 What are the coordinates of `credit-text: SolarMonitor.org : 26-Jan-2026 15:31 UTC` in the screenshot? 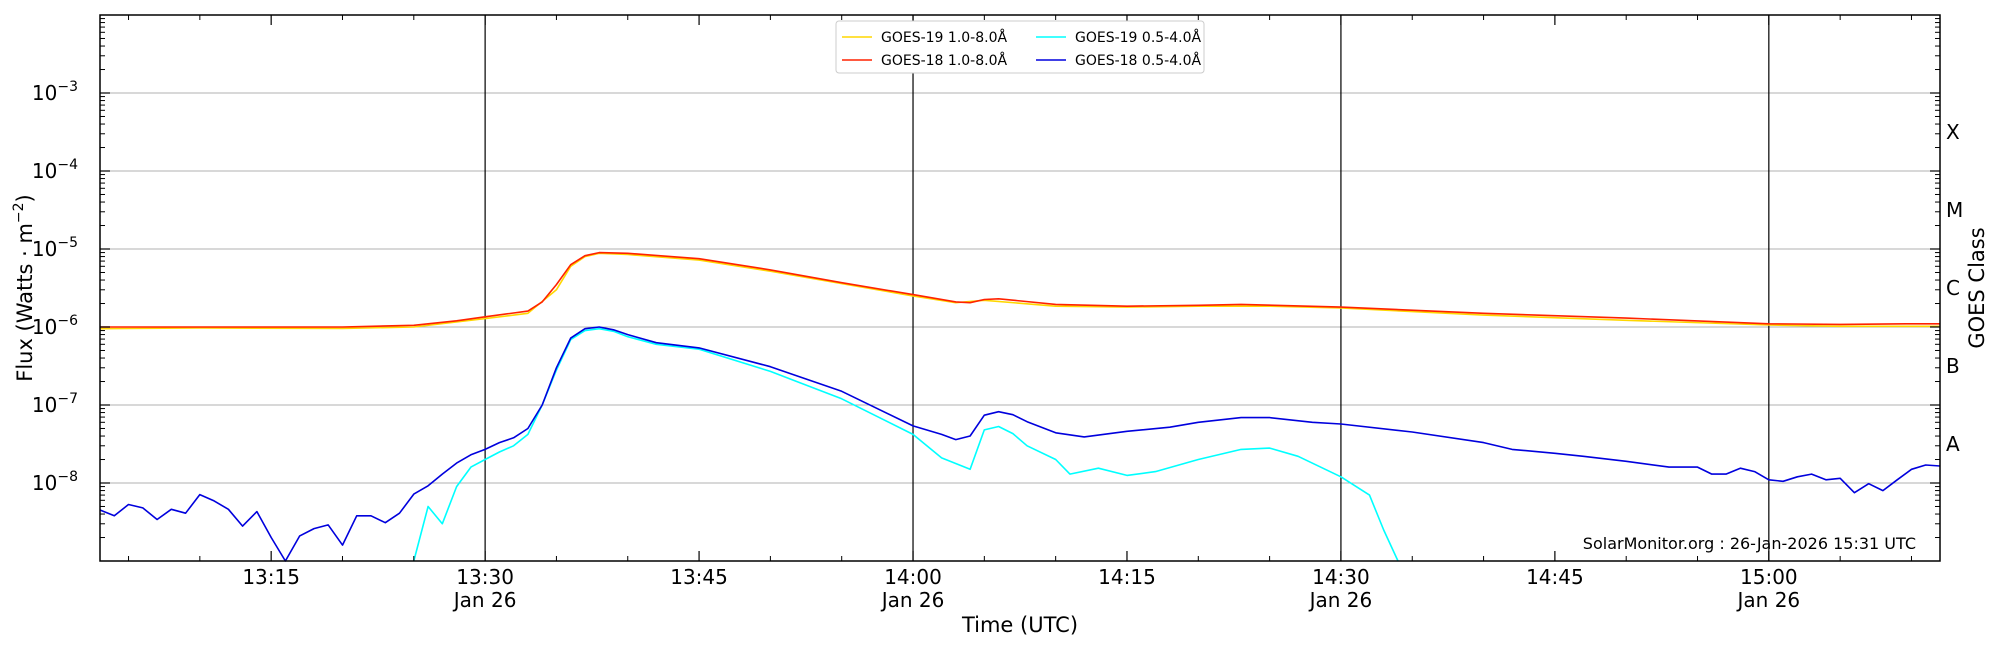 It's located at (1749, 543).